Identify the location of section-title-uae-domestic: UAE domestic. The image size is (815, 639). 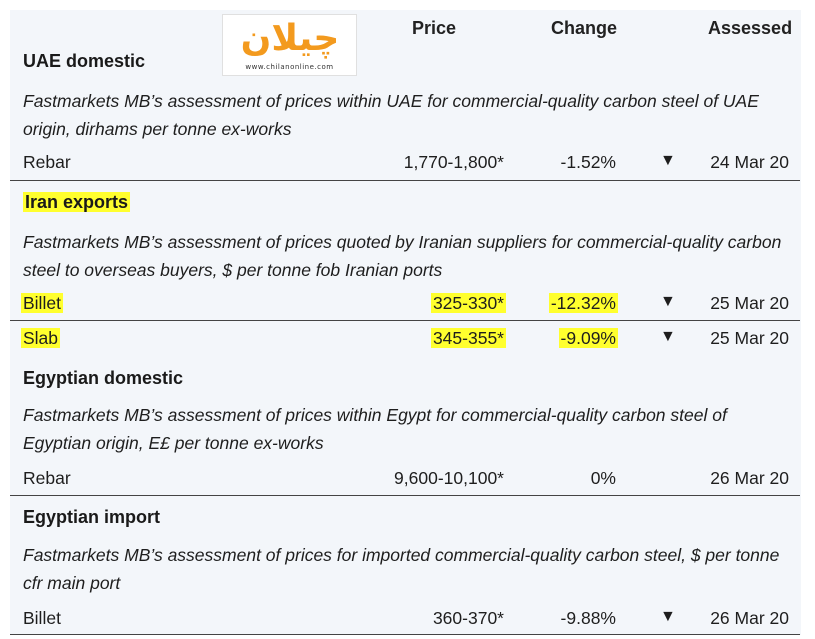
(84, 61).